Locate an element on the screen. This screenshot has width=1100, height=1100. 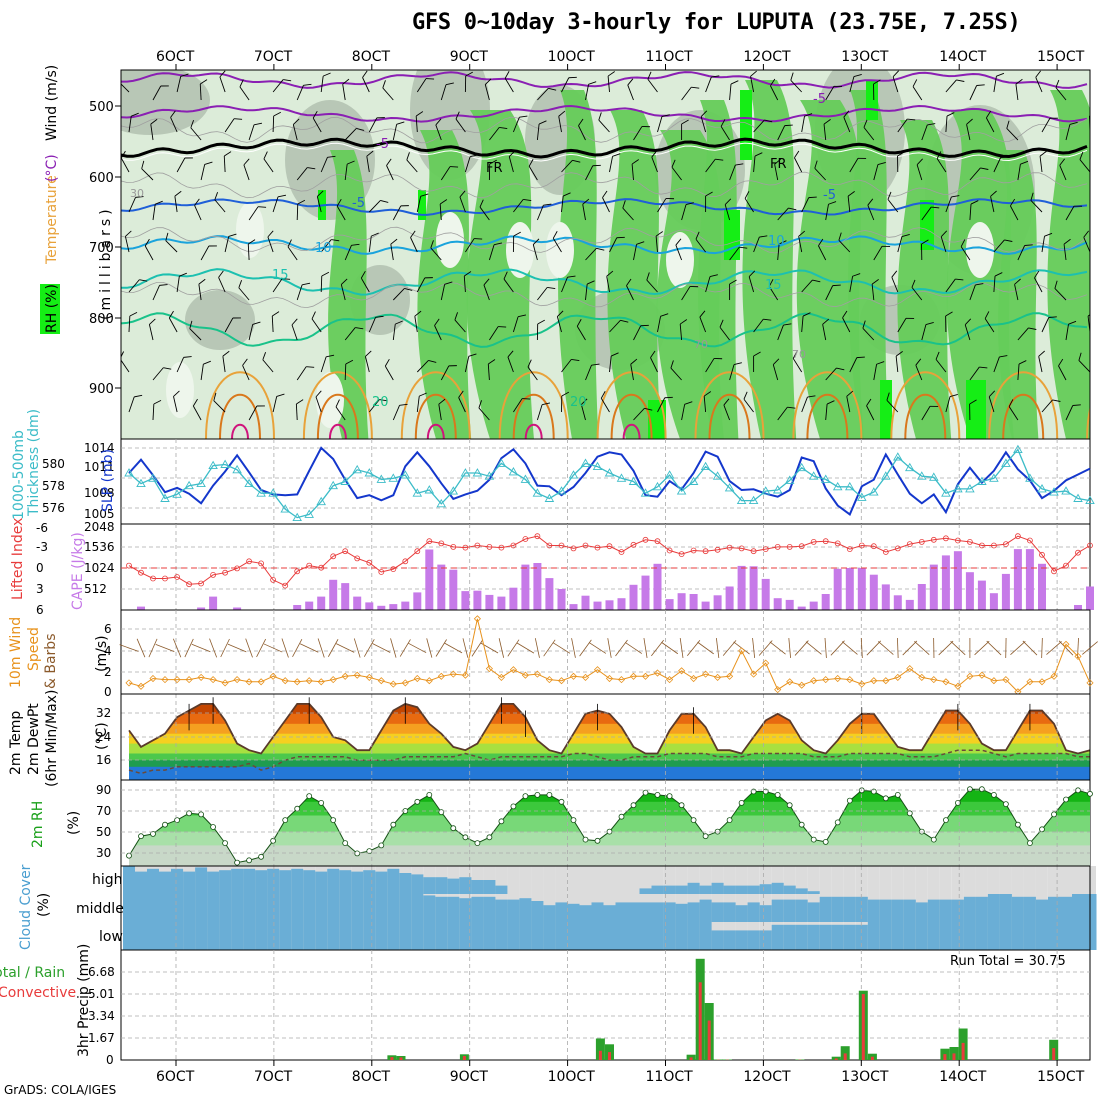
cloud-level-label: high is located at coordinates (107, 880).